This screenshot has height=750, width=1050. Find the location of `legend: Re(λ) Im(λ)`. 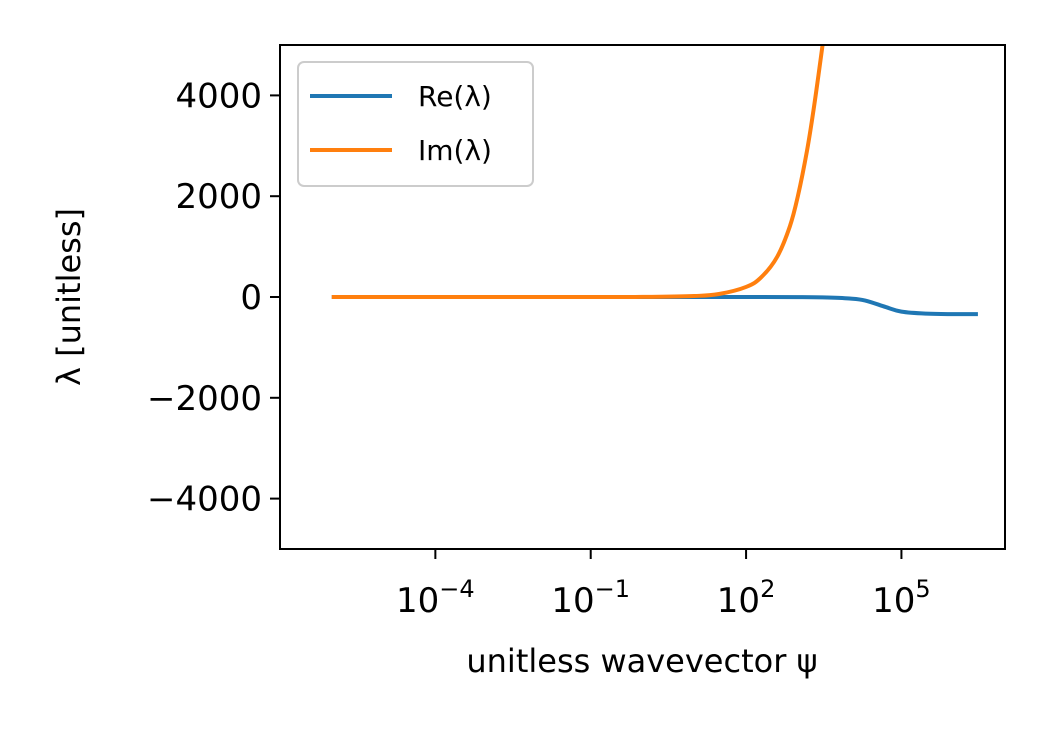

legend: Re(λ) Im(λ) is located at coordinates (415, 124).